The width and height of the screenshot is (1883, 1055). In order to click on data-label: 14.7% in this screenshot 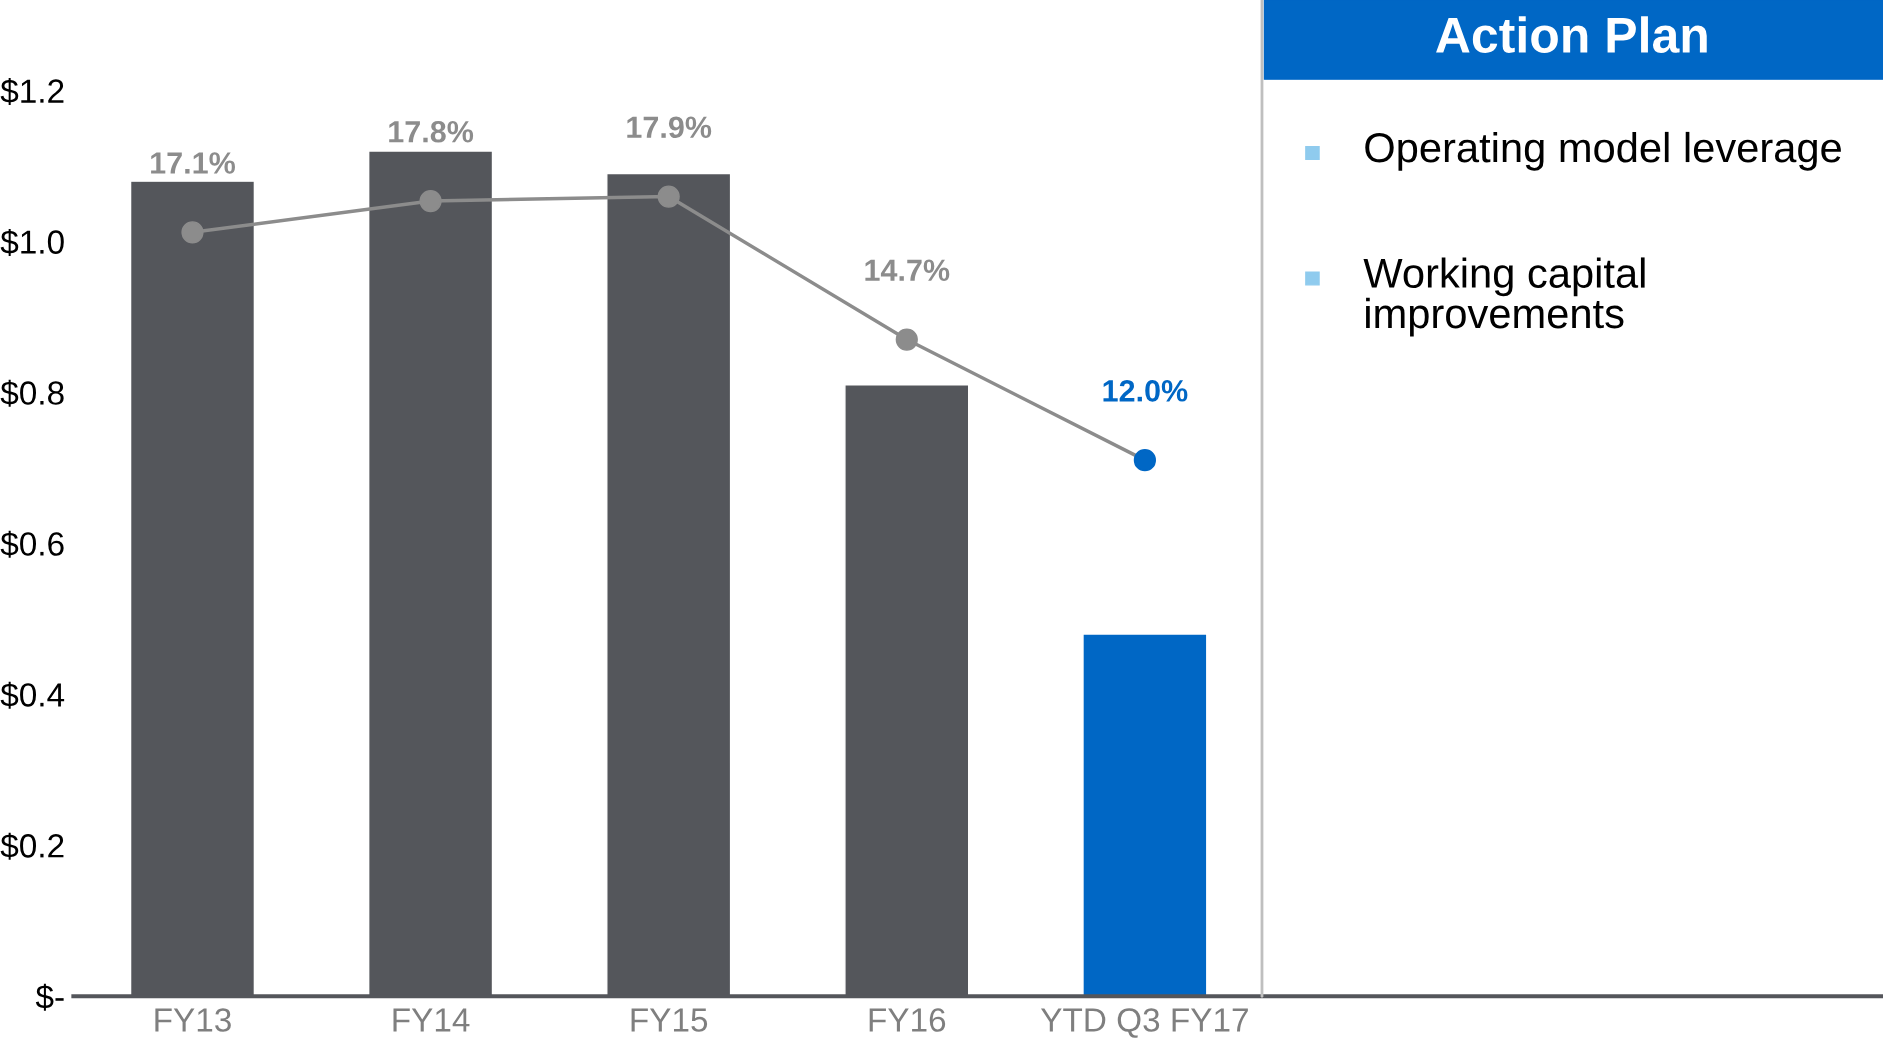, I will do `click(907, 270)`.